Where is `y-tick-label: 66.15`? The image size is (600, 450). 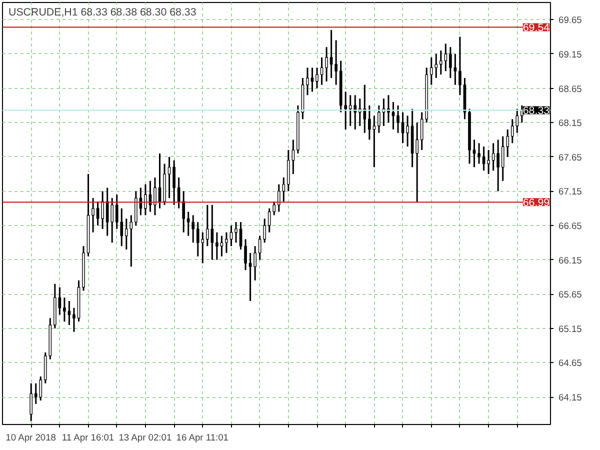 y-tick-label: 66.15 is located at coordinates (570, 260).